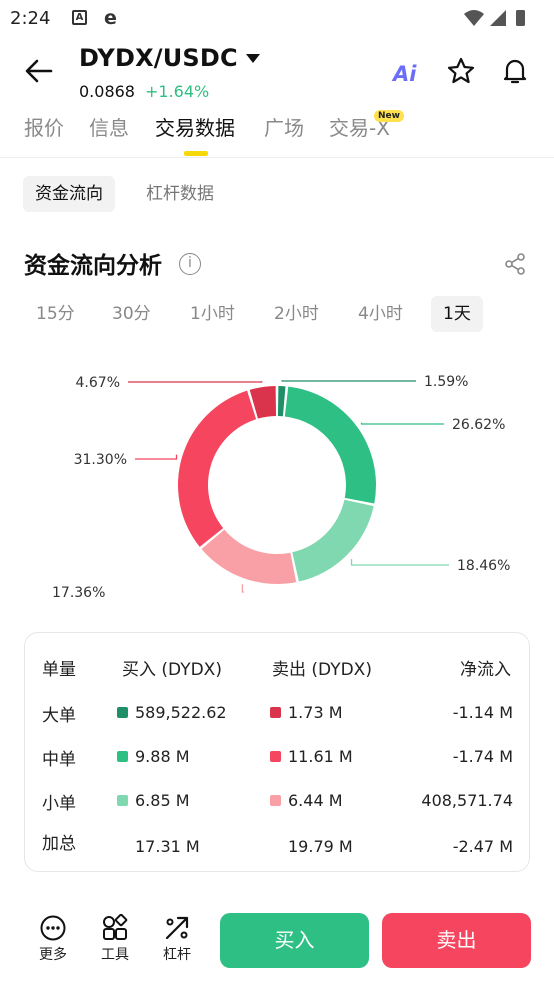 The image size is (554, 984). Describe the element at coordinates (284, 128) in the screenshot. I see `tab-square: 广场` at that location.